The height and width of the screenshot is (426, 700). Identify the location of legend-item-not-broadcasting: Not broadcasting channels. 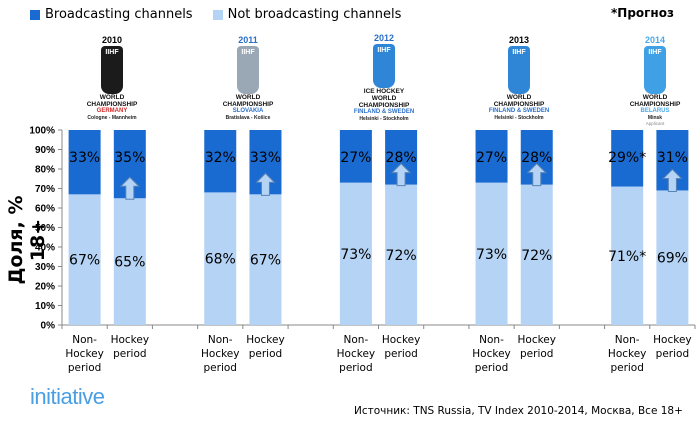
(307, 14).